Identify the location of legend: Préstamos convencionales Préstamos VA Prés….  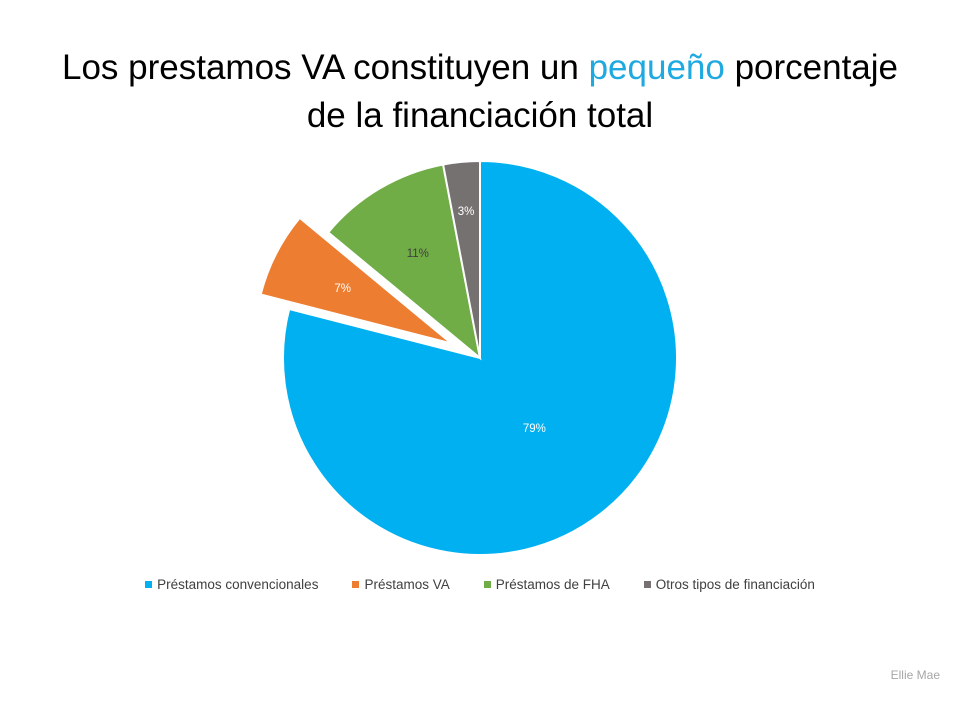
(480, 584).